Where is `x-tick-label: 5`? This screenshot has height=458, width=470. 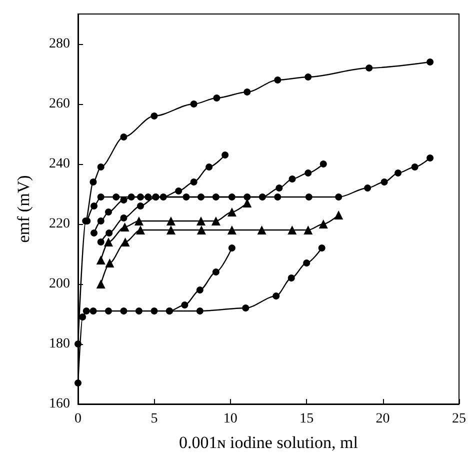 x-tick-label: 5 is located at coordinates (154, 419).